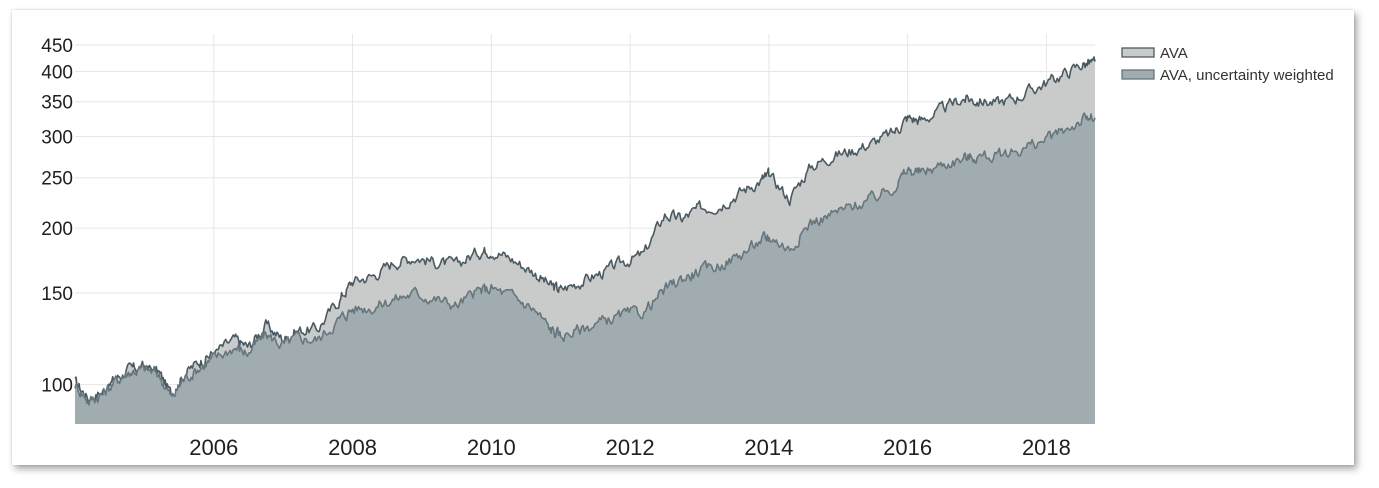 Image resolution: width=1379 pixels, height=488 pixels. Describe the element at coordinates (1174, 53) in the screenshot. I see `legend-label: AVA` at that location.